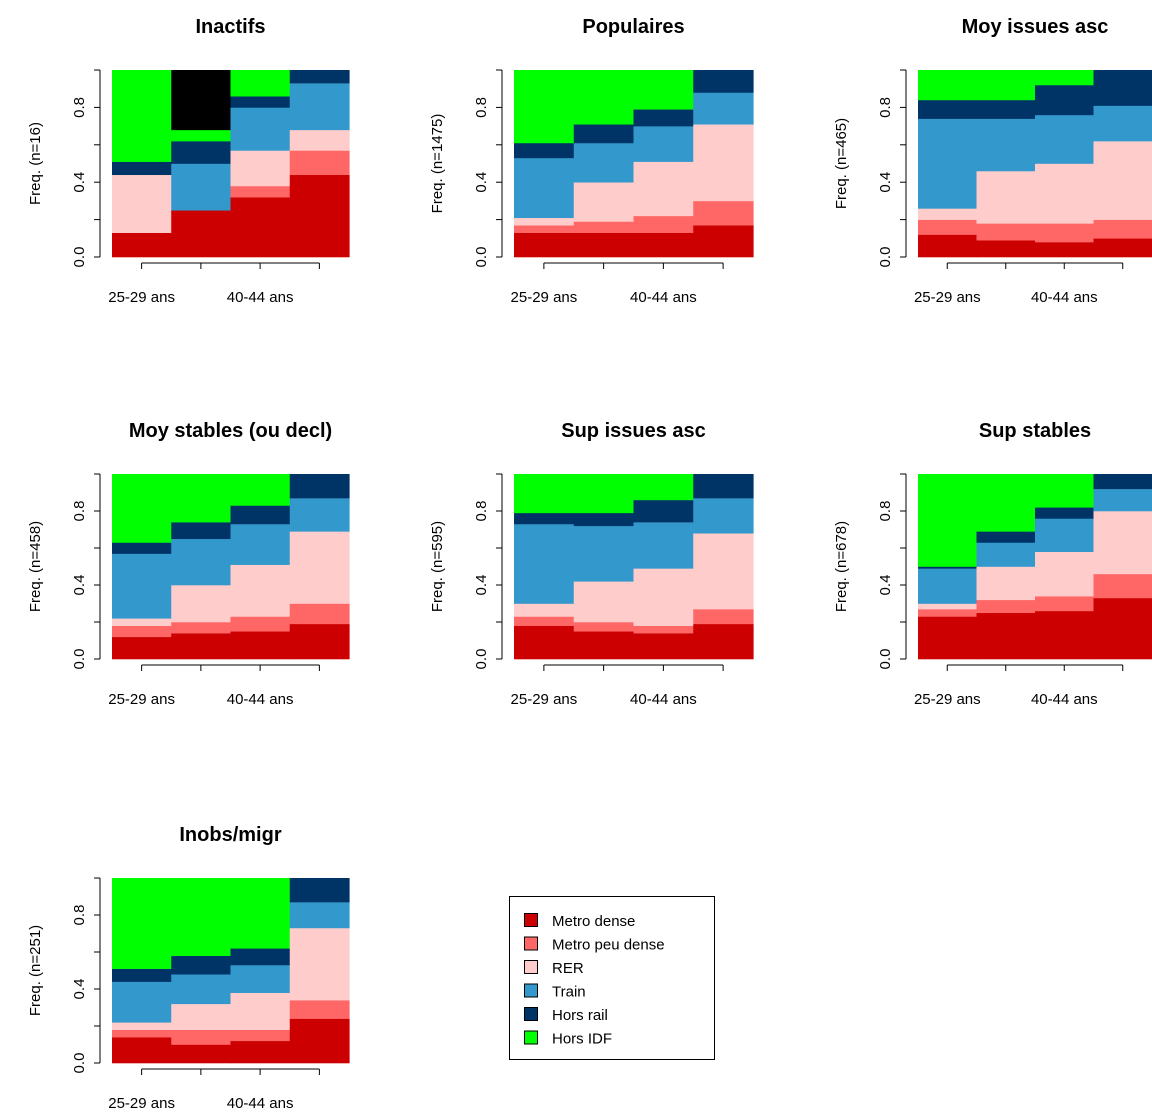 The width and height of the screenshot is (1152, 1115). Describe the element at coordinates (841, 566) in the screenshot. I see `y-axis-label: Freq. (n=678)` at that location.